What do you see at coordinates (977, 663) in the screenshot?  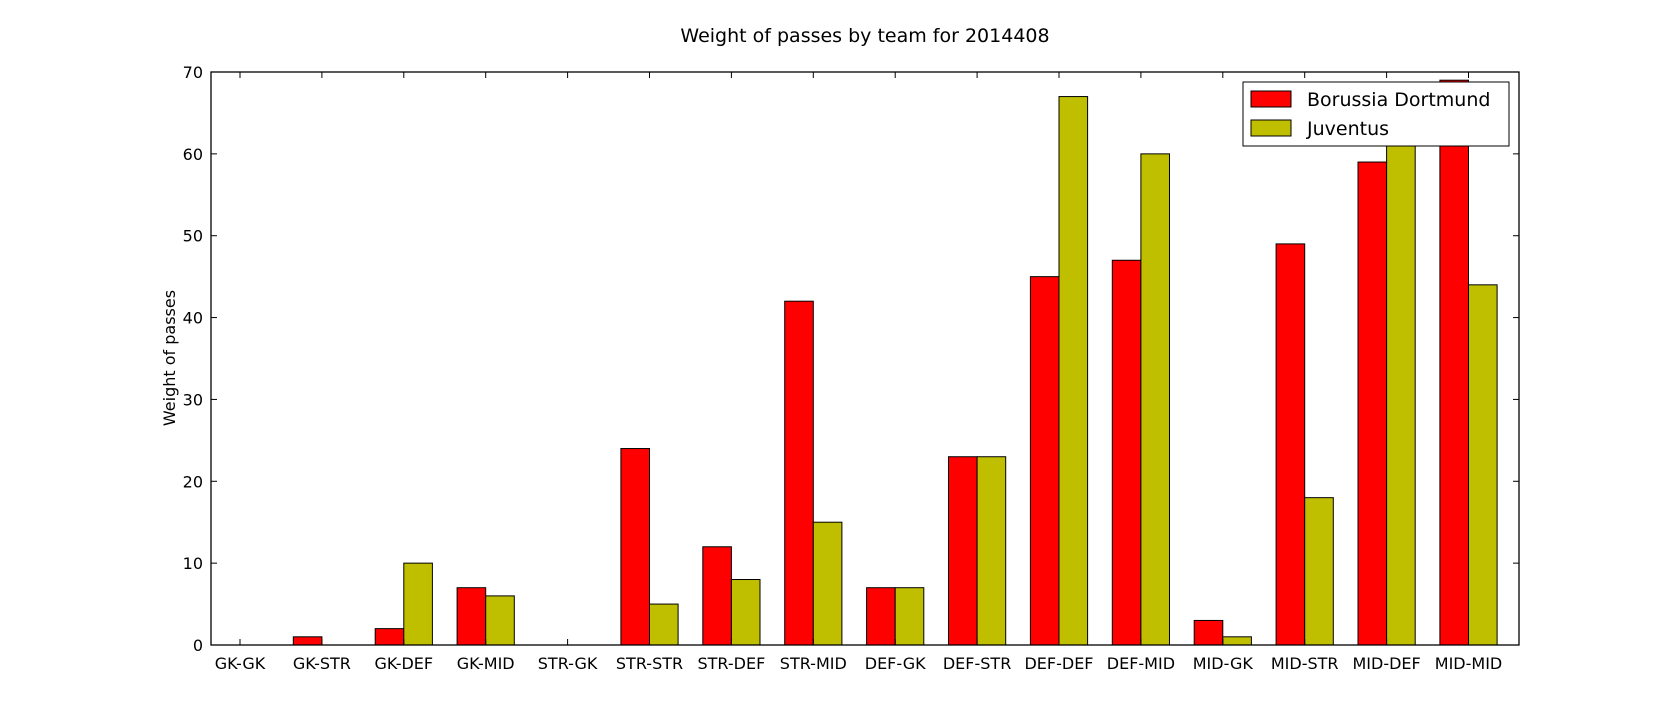 I see `x-tick-label: DEF-STR` at bounding box center [977, 663].